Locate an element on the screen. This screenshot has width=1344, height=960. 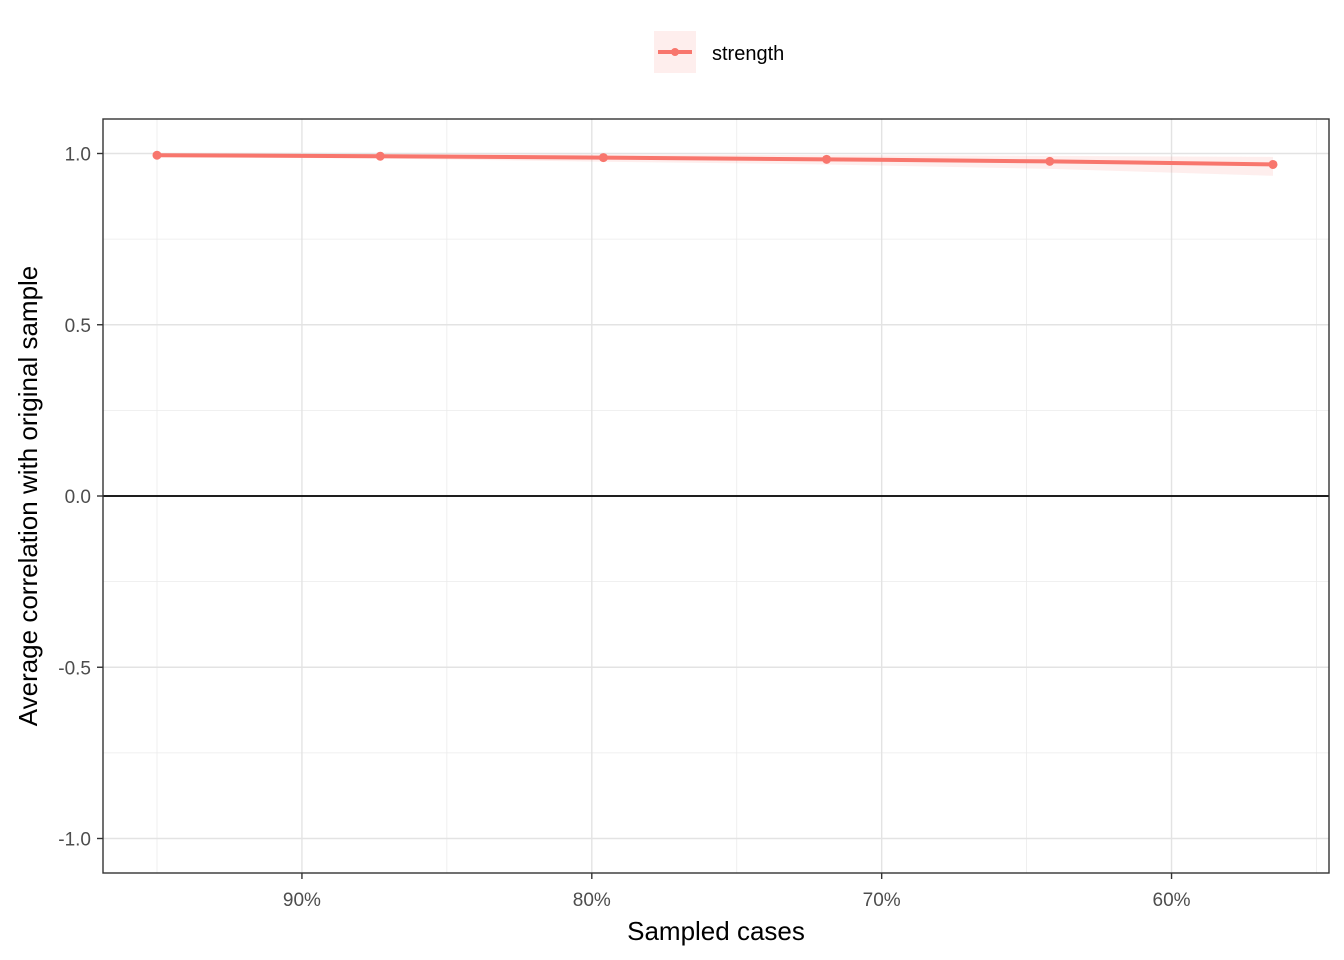
series-layer is located at coordinates (715, 159).